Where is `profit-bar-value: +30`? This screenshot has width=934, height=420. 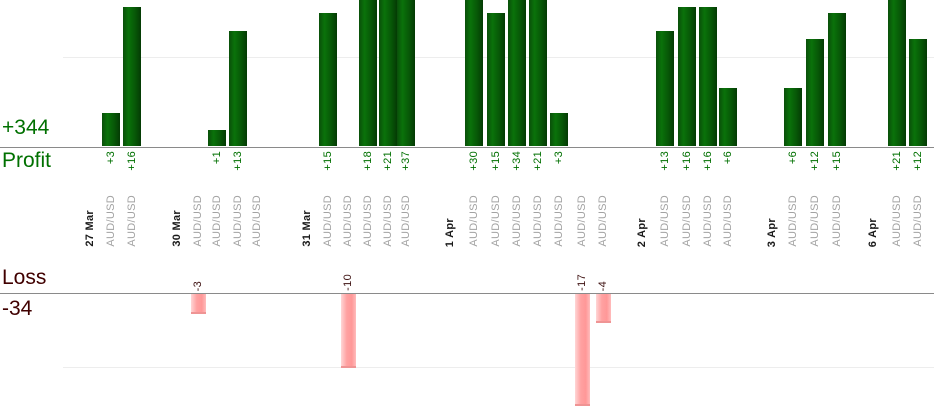 profit-bar-value: +30 is located at coordinates (474, 161).